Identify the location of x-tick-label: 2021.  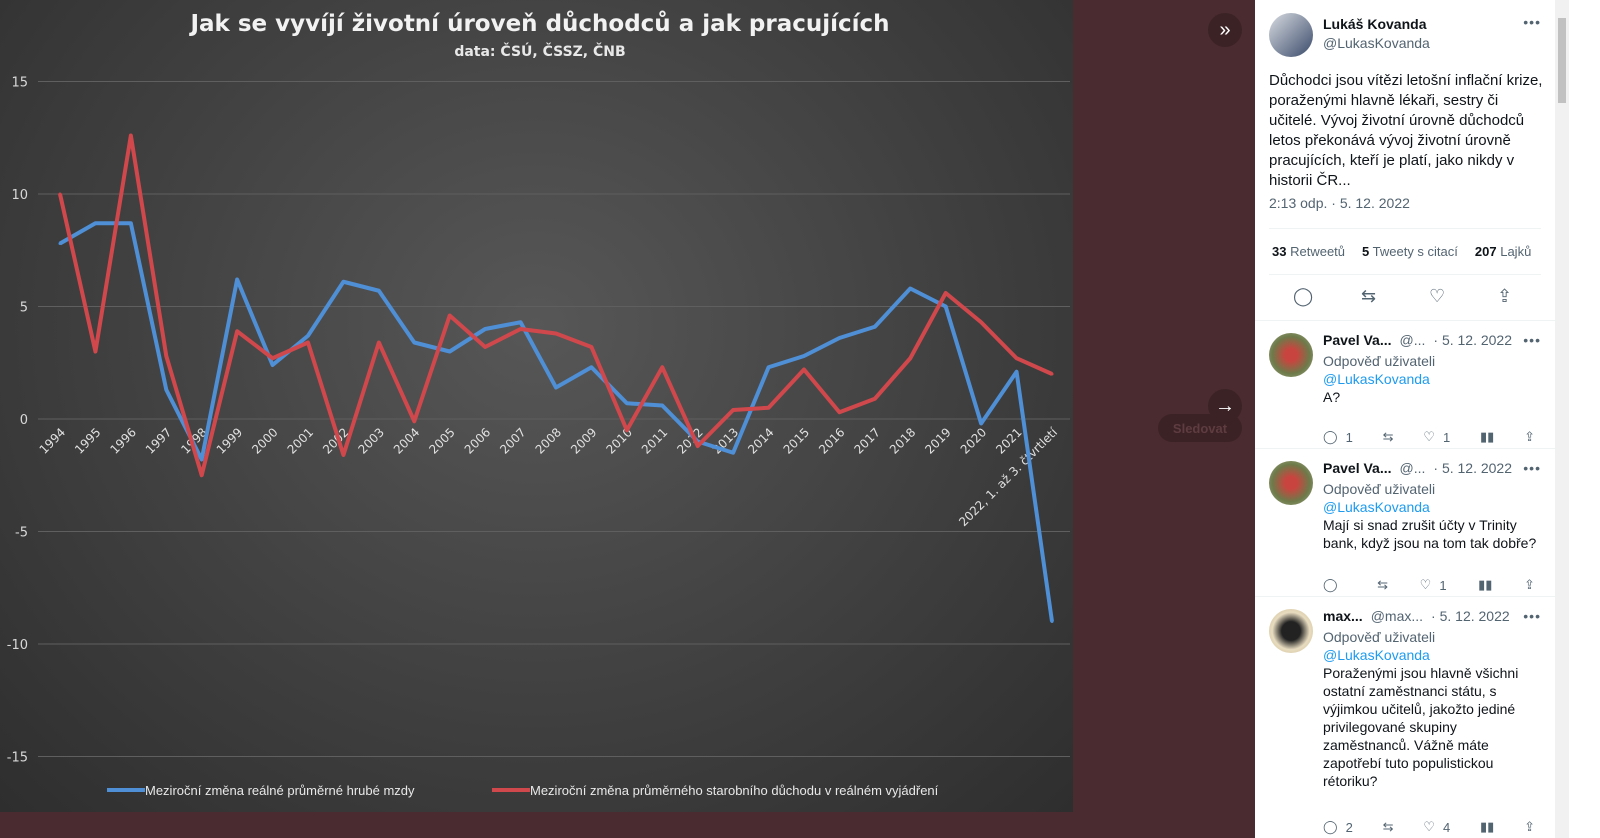
(1008, 440).